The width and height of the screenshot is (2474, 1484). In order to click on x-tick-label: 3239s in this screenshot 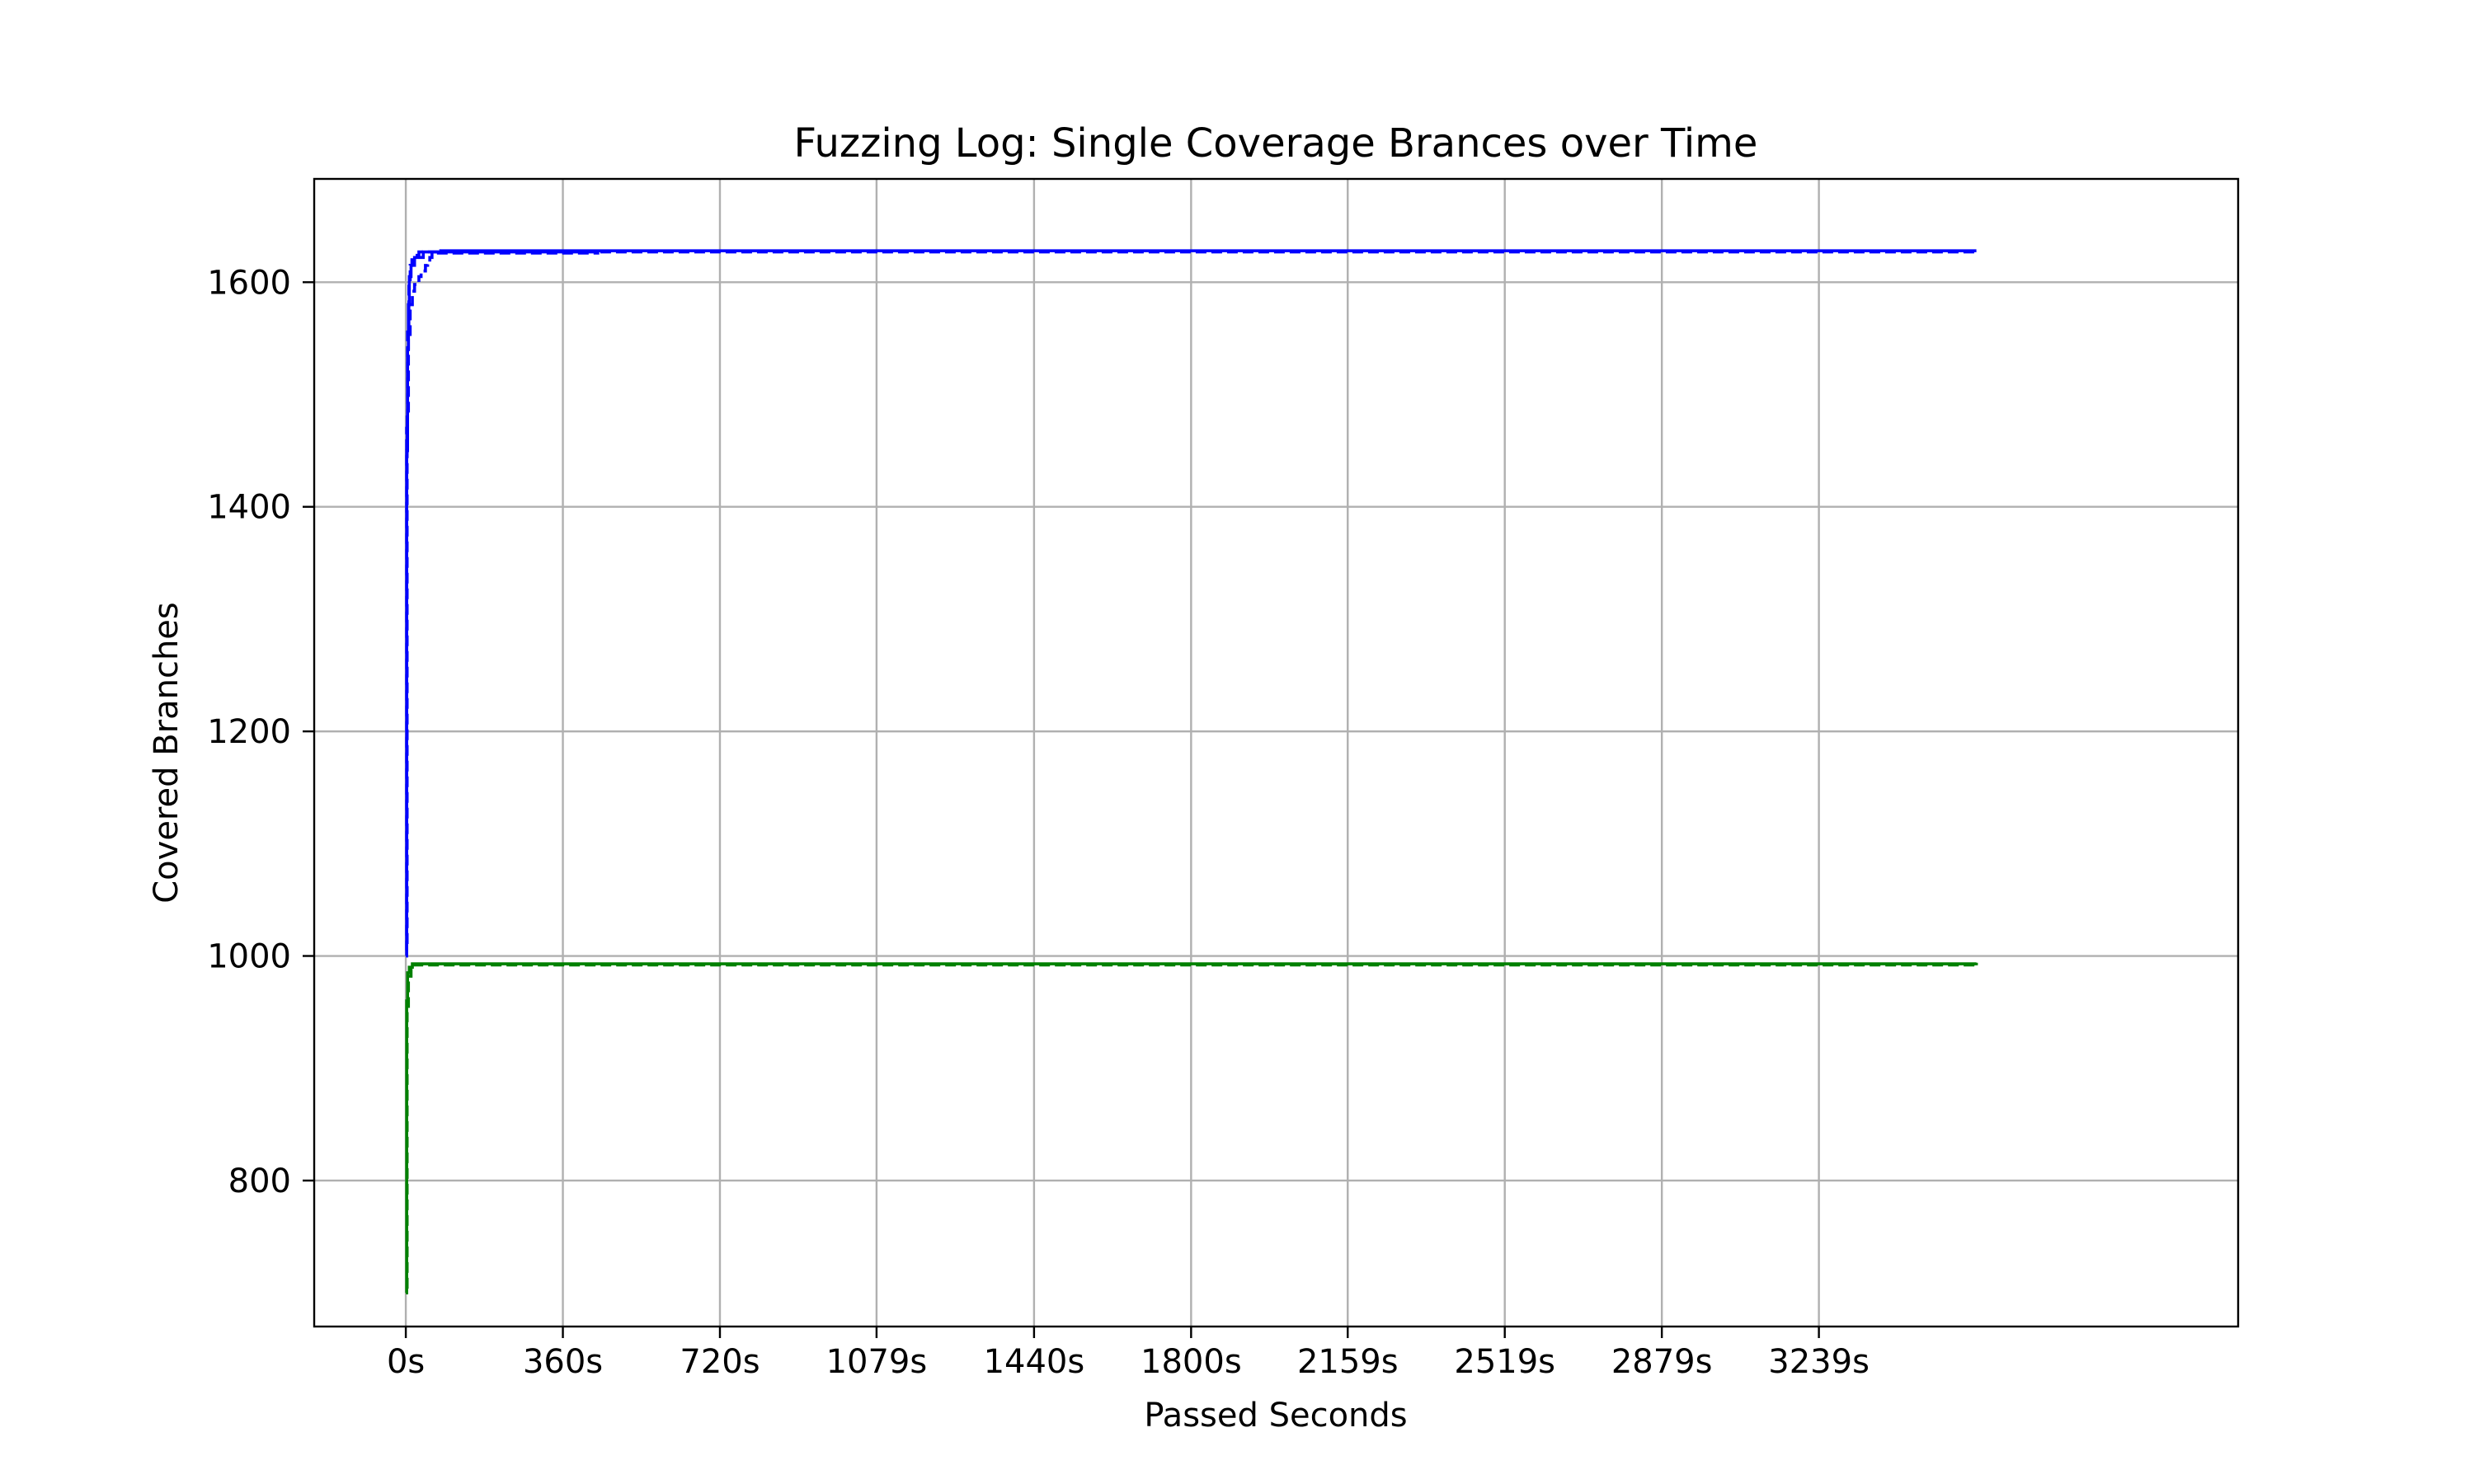, I will do `click(1819, 1362)`.